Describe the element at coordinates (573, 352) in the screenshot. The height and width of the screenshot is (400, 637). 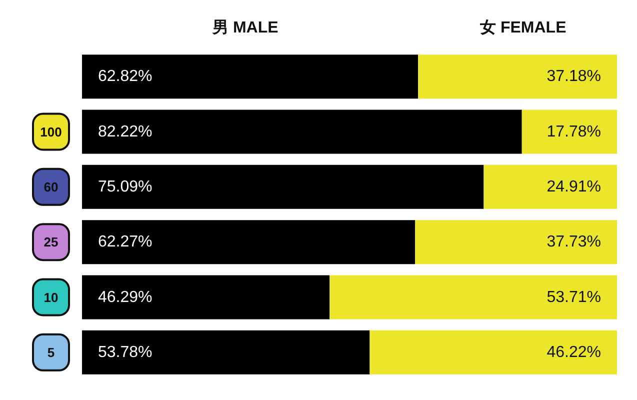
I see `data-label: 46.22%` at that location.